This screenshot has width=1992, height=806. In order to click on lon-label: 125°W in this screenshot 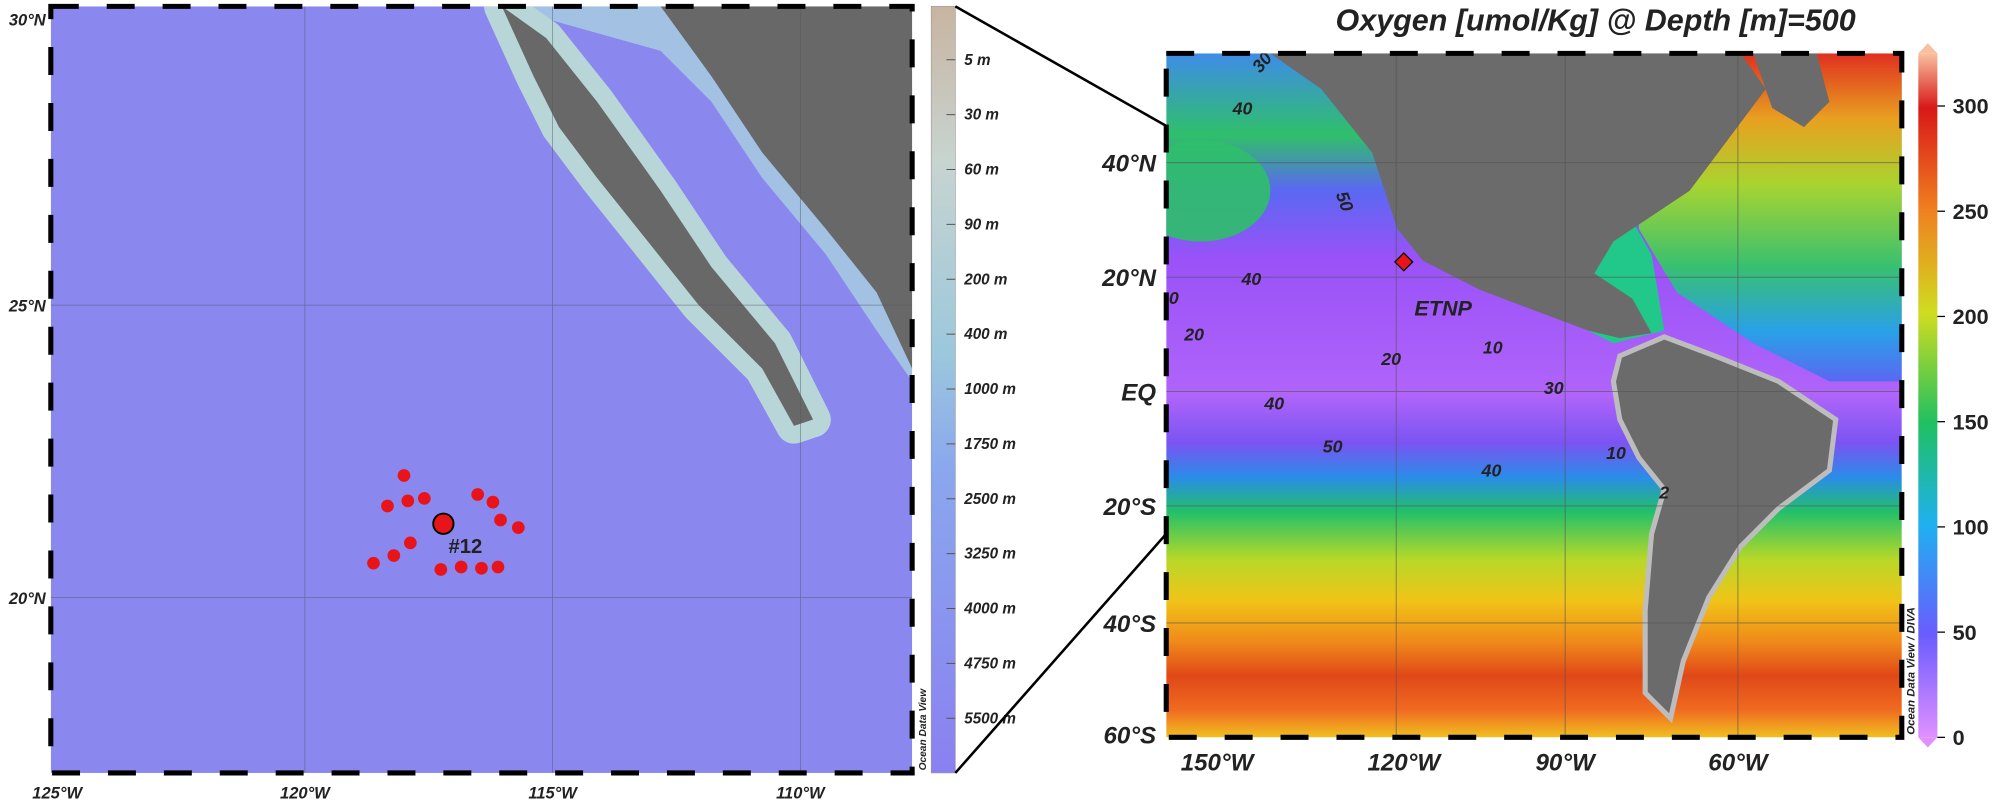, I will do `click(57, 792)`.